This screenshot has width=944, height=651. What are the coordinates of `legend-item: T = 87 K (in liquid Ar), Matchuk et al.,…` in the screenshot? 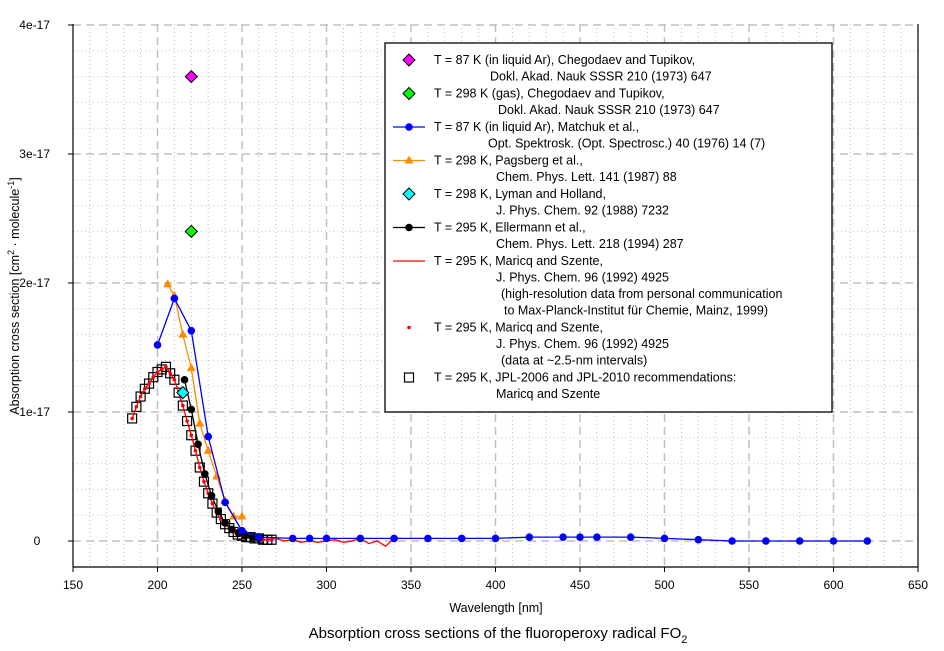 It's located at (579, 135).